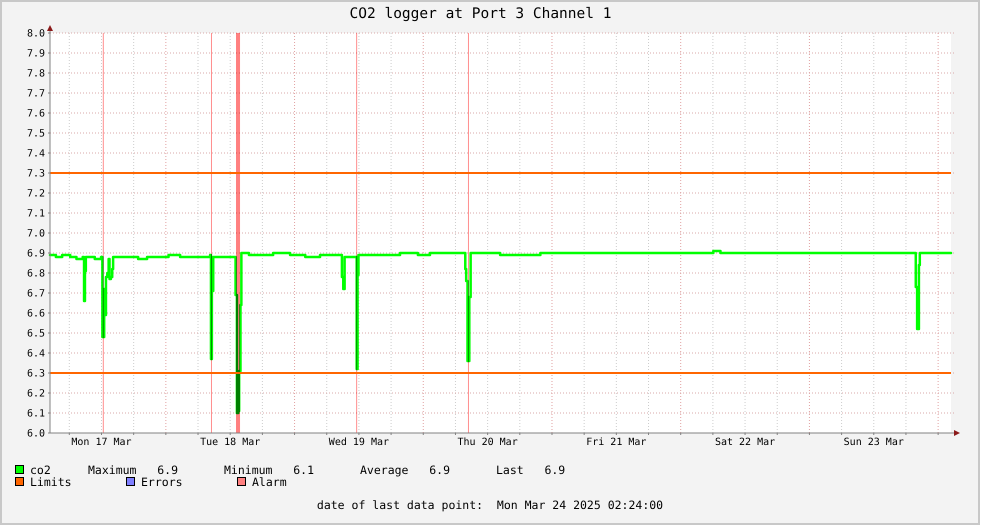 Image resolution: width=981 pixels, height=526 pixels. Describe the element at coordinates (35, 334) in the screenshot. I see `y-tick-label: 6.5` at that location.